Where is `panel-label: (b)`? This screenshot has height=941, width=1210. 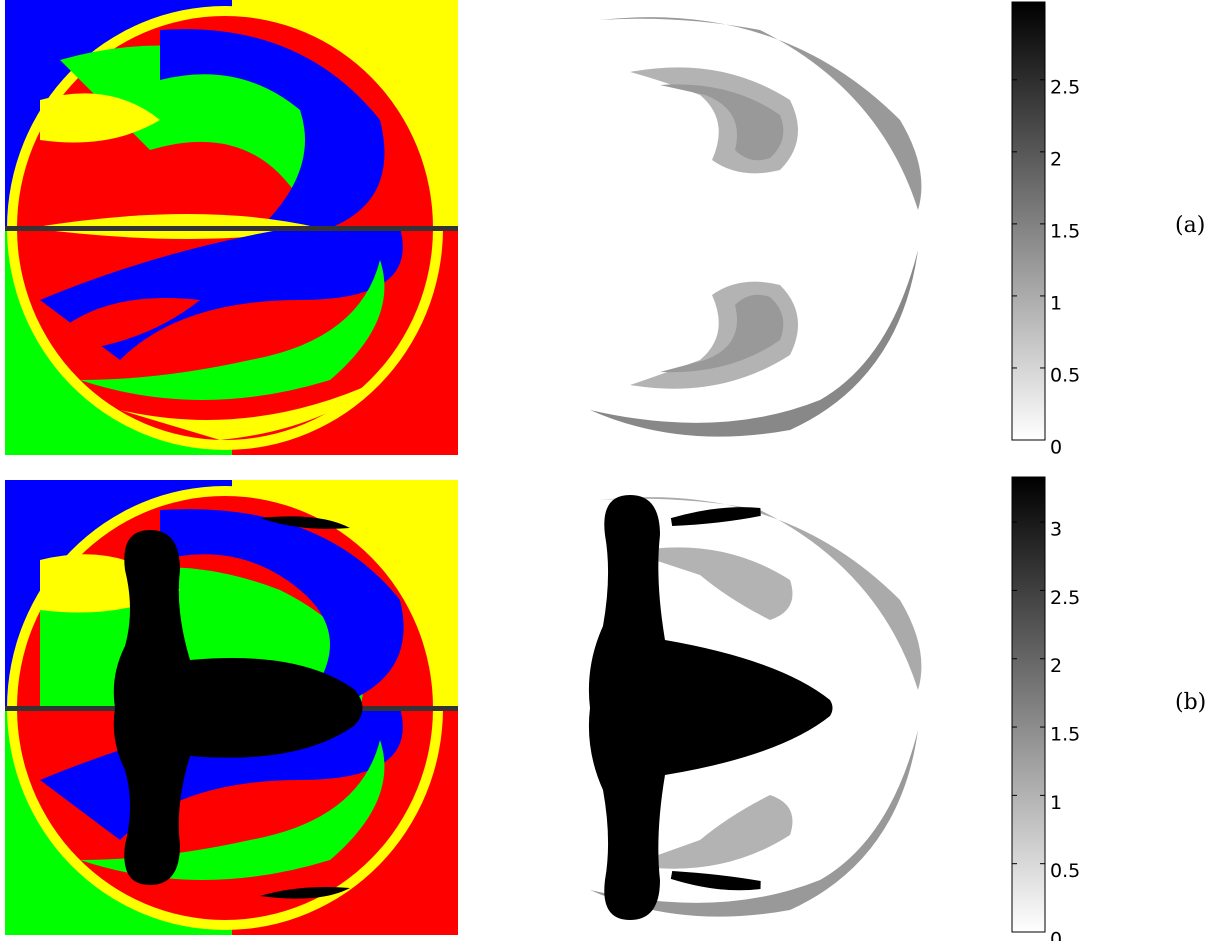 panel-label: (b) is located at coordinates (1190, 702).